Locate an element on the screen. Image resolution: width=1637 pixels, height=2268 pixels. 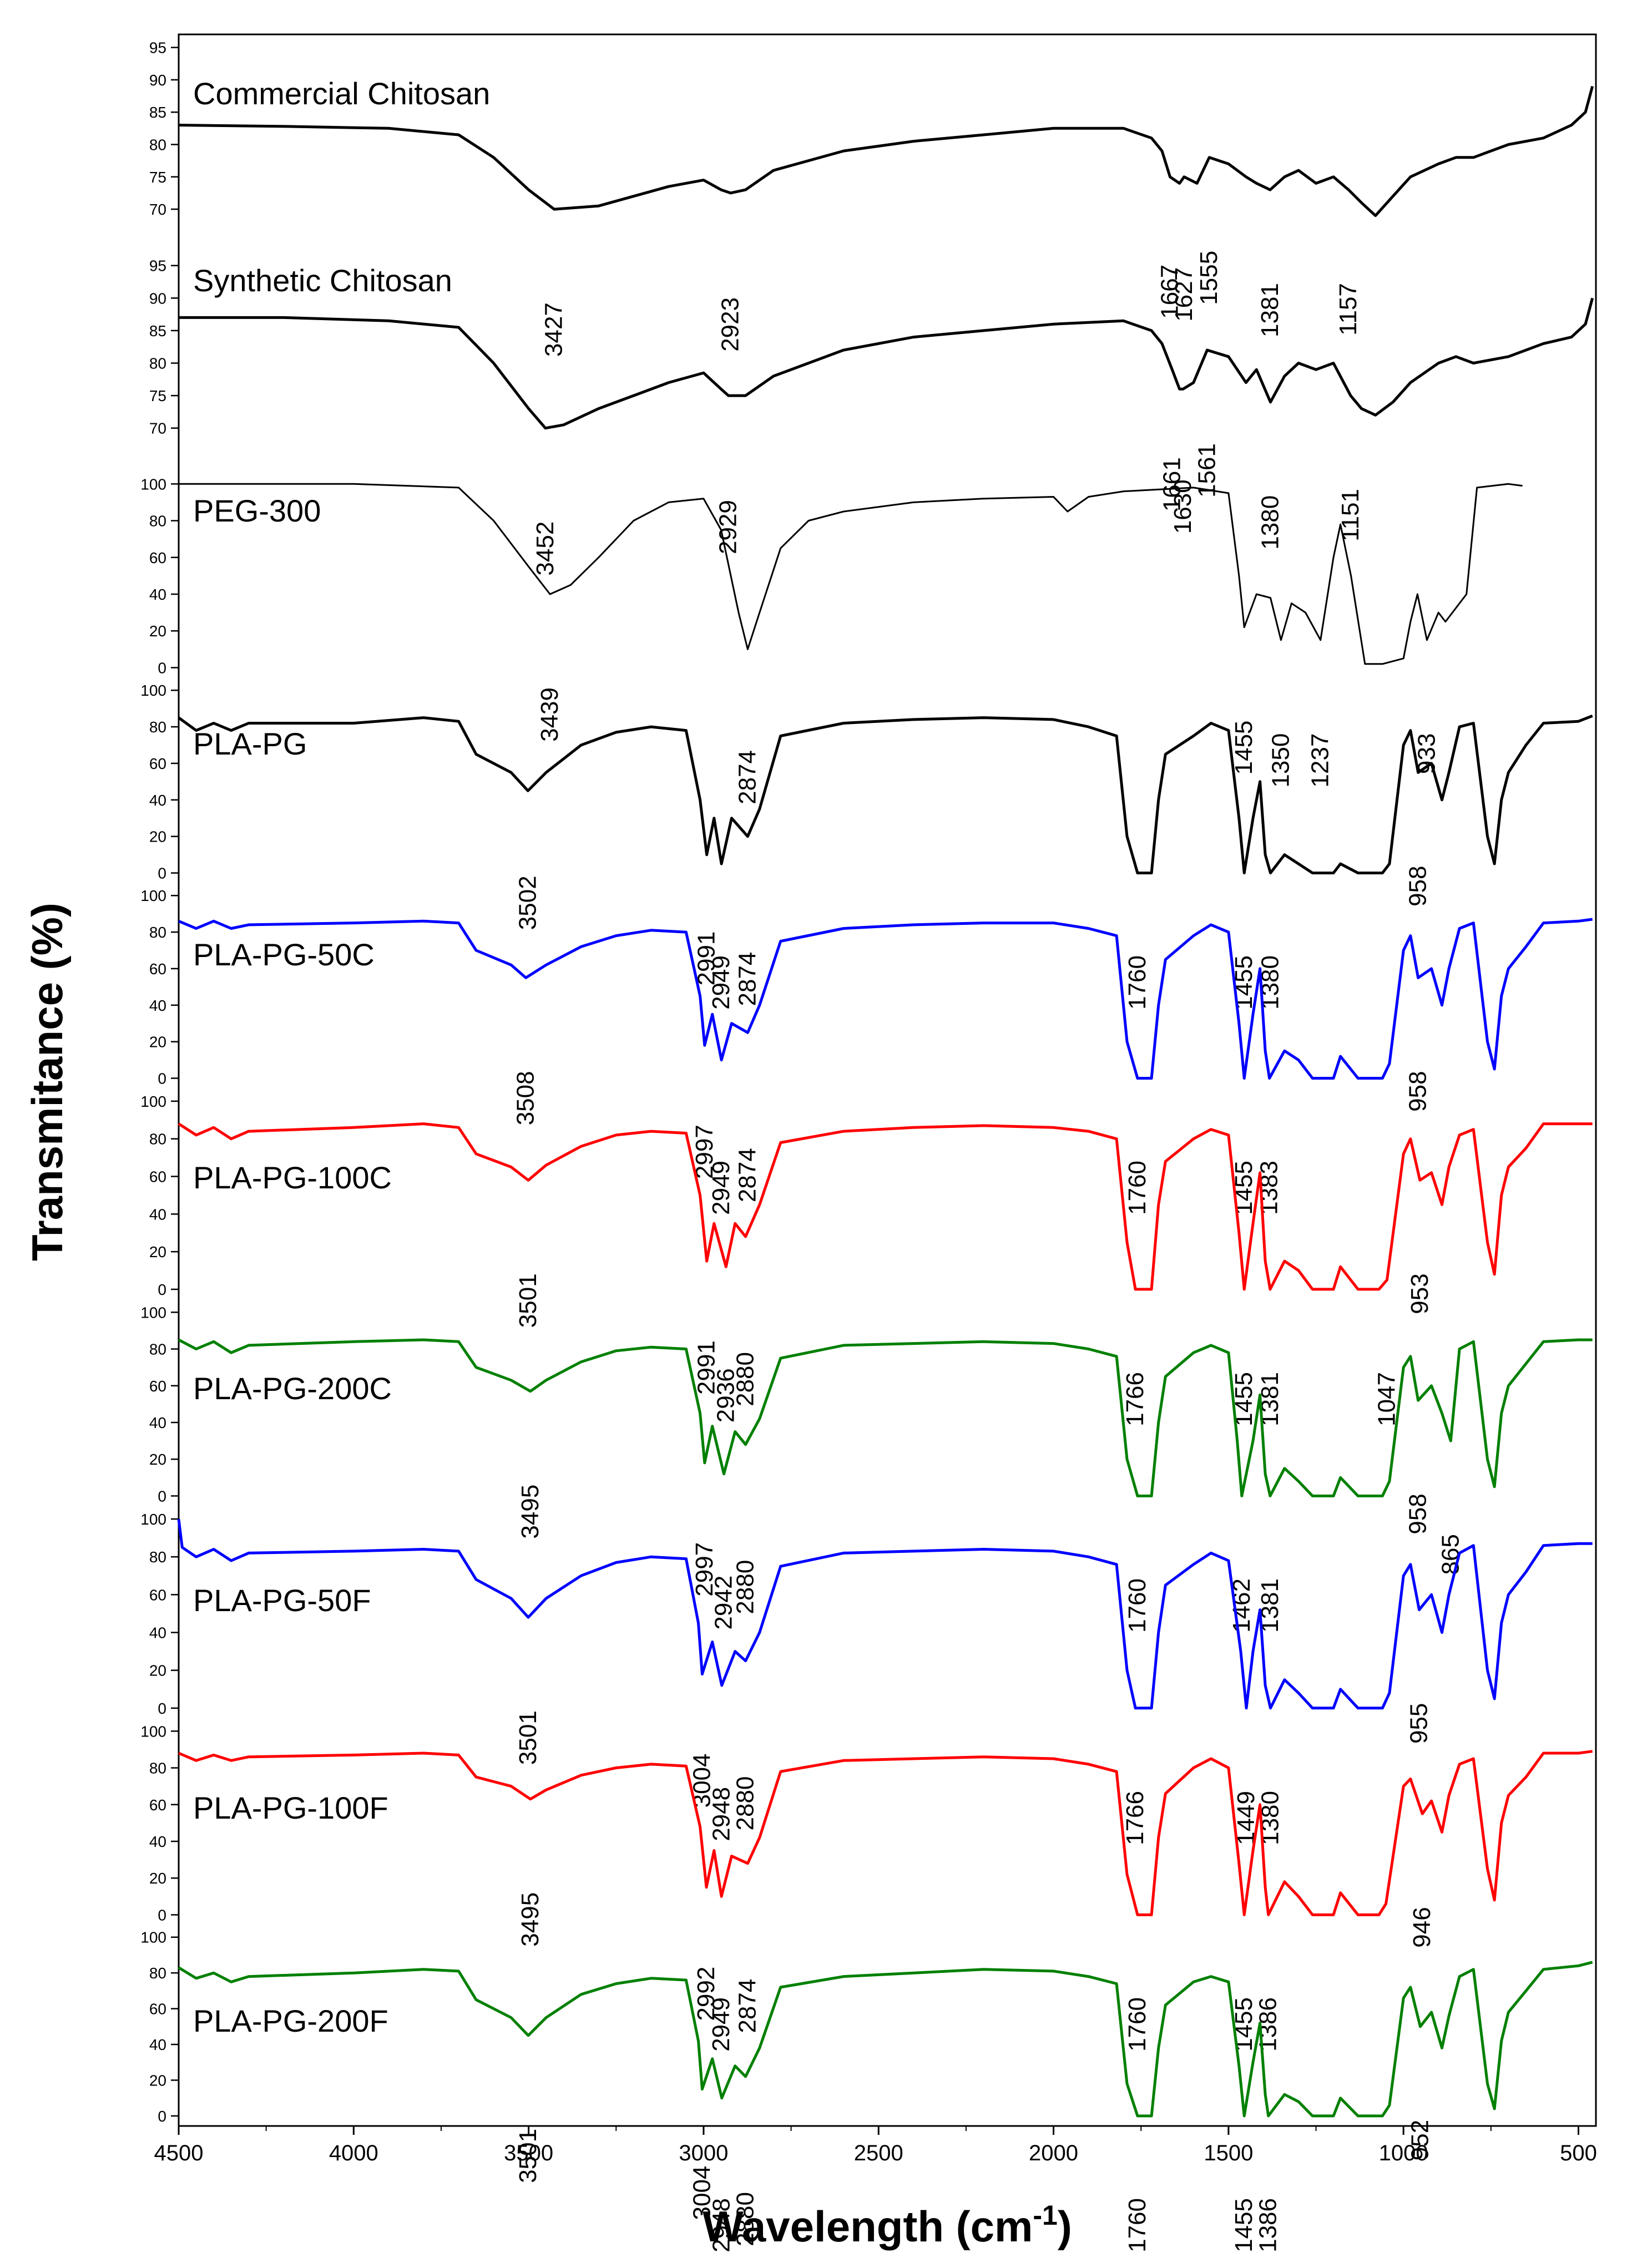
peak-label: 2936 is located at coordinates (726, 1395).